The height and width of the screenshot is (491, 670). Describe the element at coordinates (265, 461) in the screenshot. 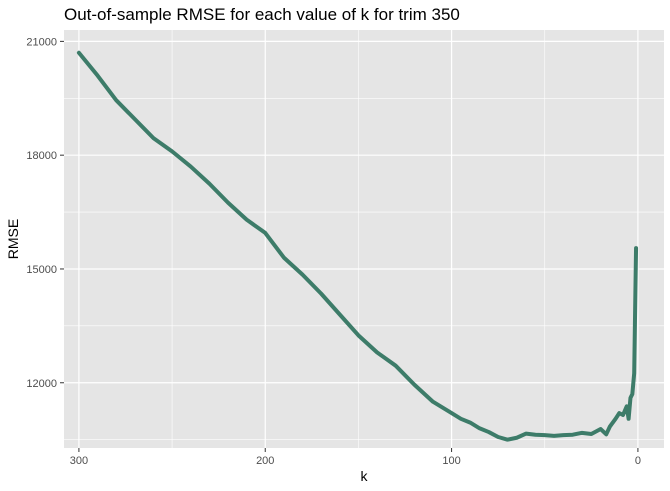

I see `x-tick-label: 200` at that location.